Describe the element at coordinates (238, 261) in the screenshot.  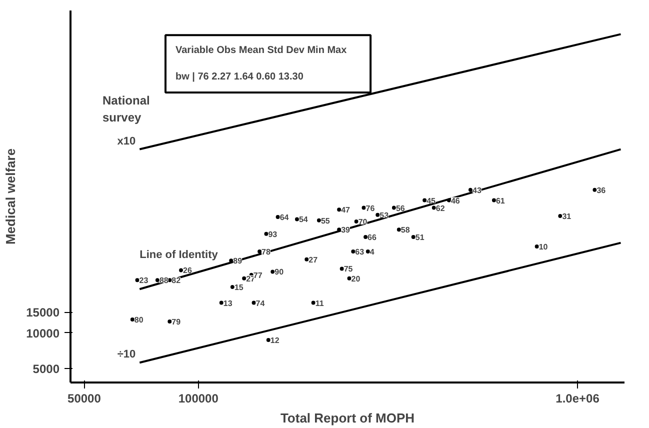
I see `annotation: 89` at that location.